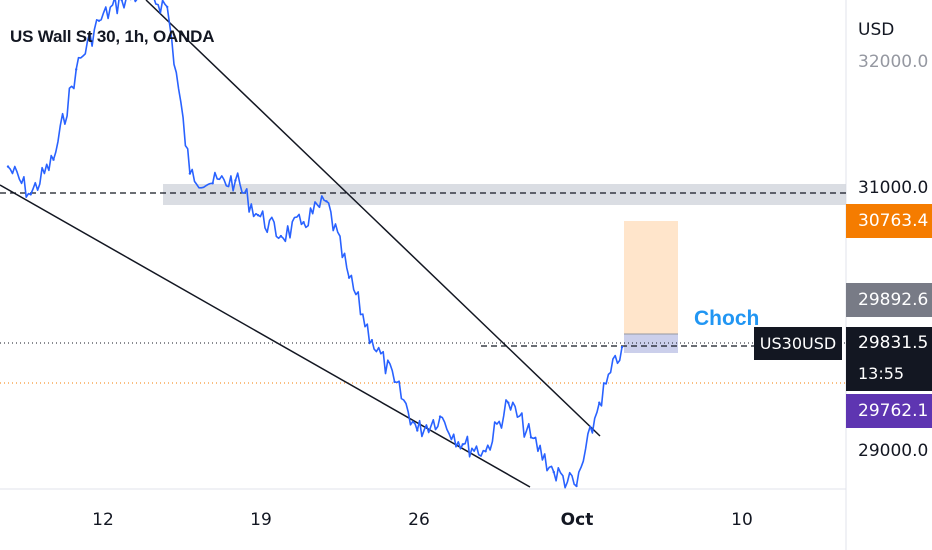 This screenshot has width=932, height=550. What do you see at coordinates (103, 520) in the screenshot?
I see `date-label-12: 12` at bounding box center [103, 520].